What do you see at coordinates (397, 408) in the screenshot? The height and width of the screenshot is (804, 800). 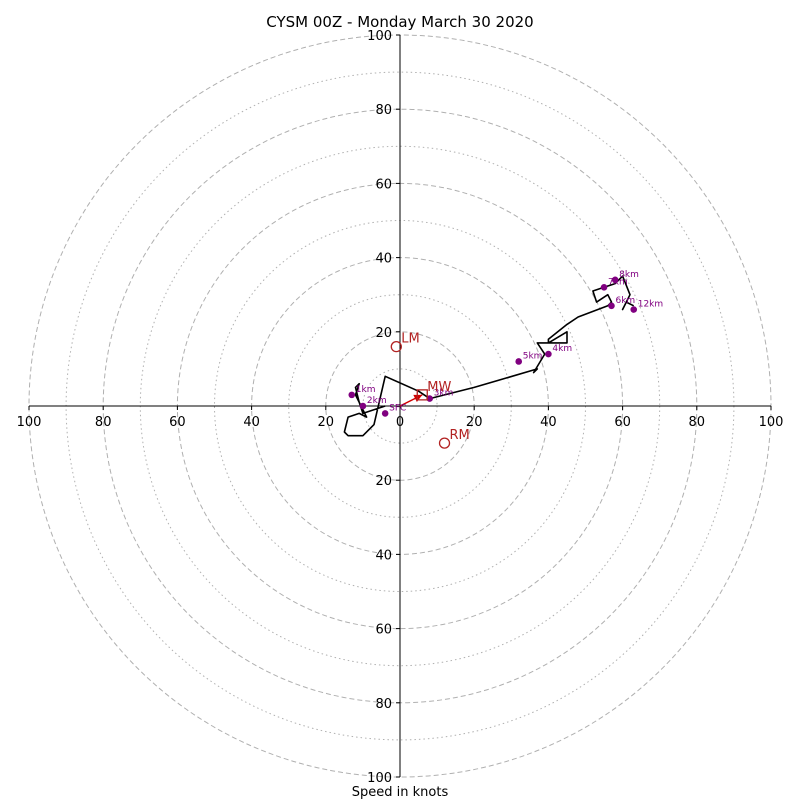 I see `height-marker-label: SFC` at bounding box center [397, 408].